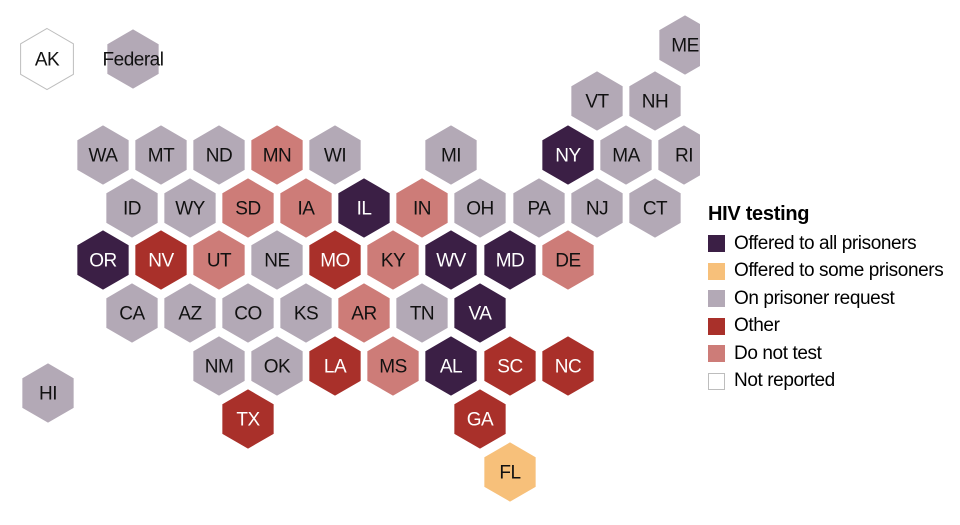 The width and height of the screenshot is (960, 525). Describe the element at coordinates (510, 472) in the screenshot. I see `state-hex-fl: FL` at that location.